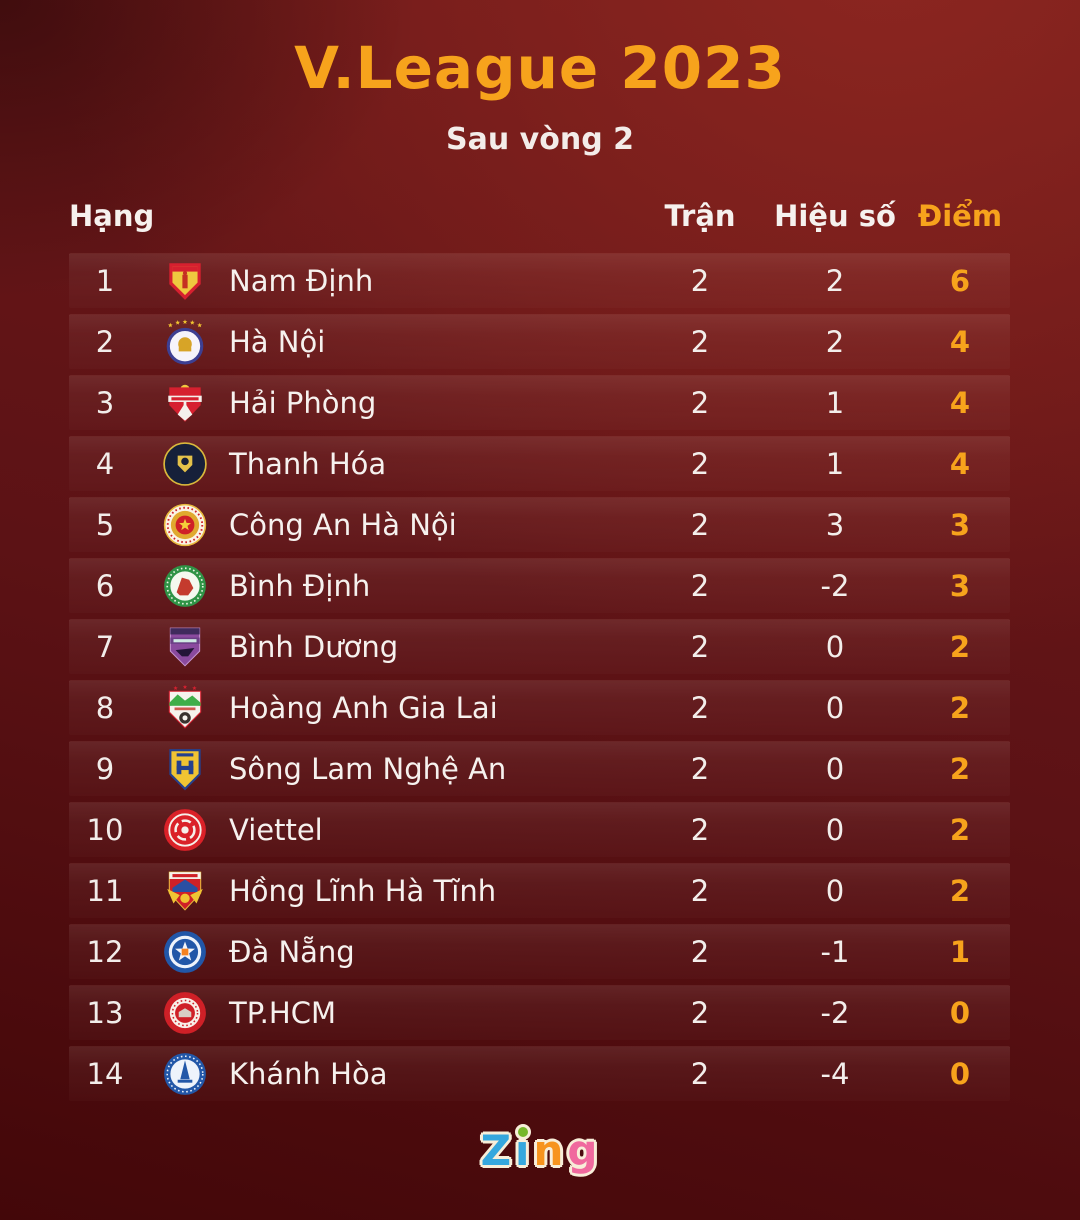  I want to click on club-name: Sông Lam Nghệ An, so click(368, 769).